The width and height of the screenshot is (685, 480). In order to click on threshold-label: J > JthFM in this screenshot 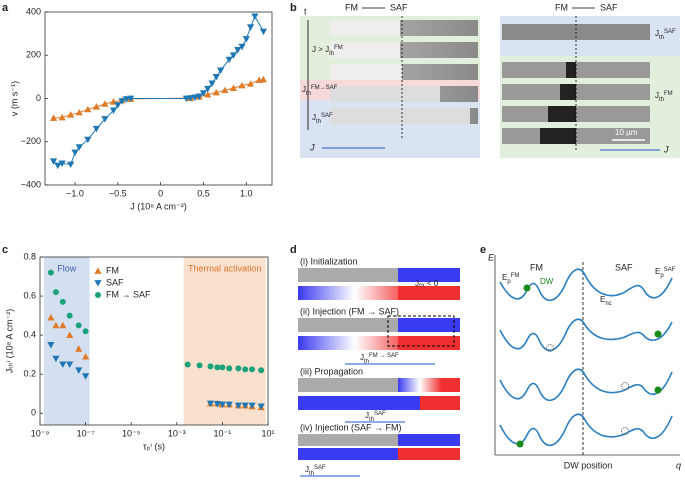, I will do `click(327, 51)`.